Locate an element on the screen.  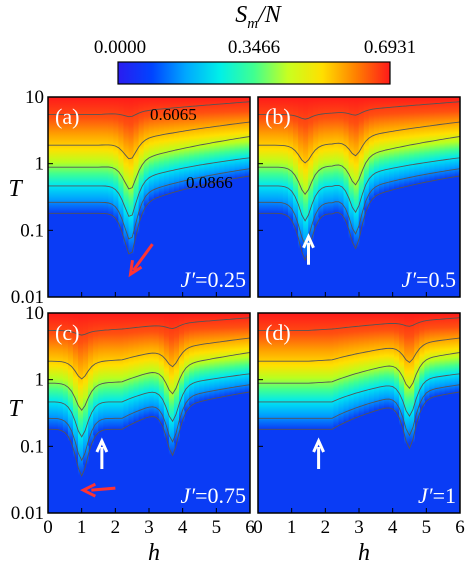
parameter-label: J′=0.5 is located at coordinates (429, 279).